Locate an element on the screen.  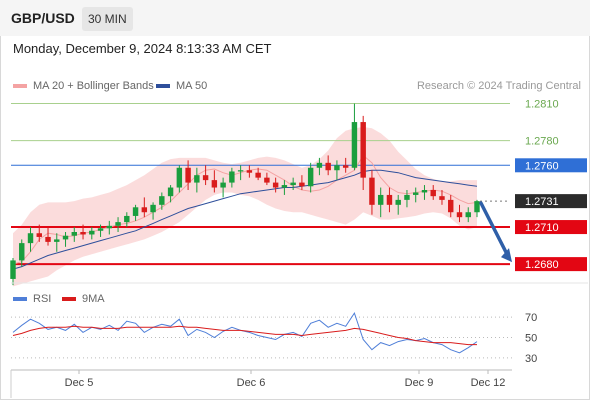
legend-ma50: MA 50 is located at coordinates (181, 86).